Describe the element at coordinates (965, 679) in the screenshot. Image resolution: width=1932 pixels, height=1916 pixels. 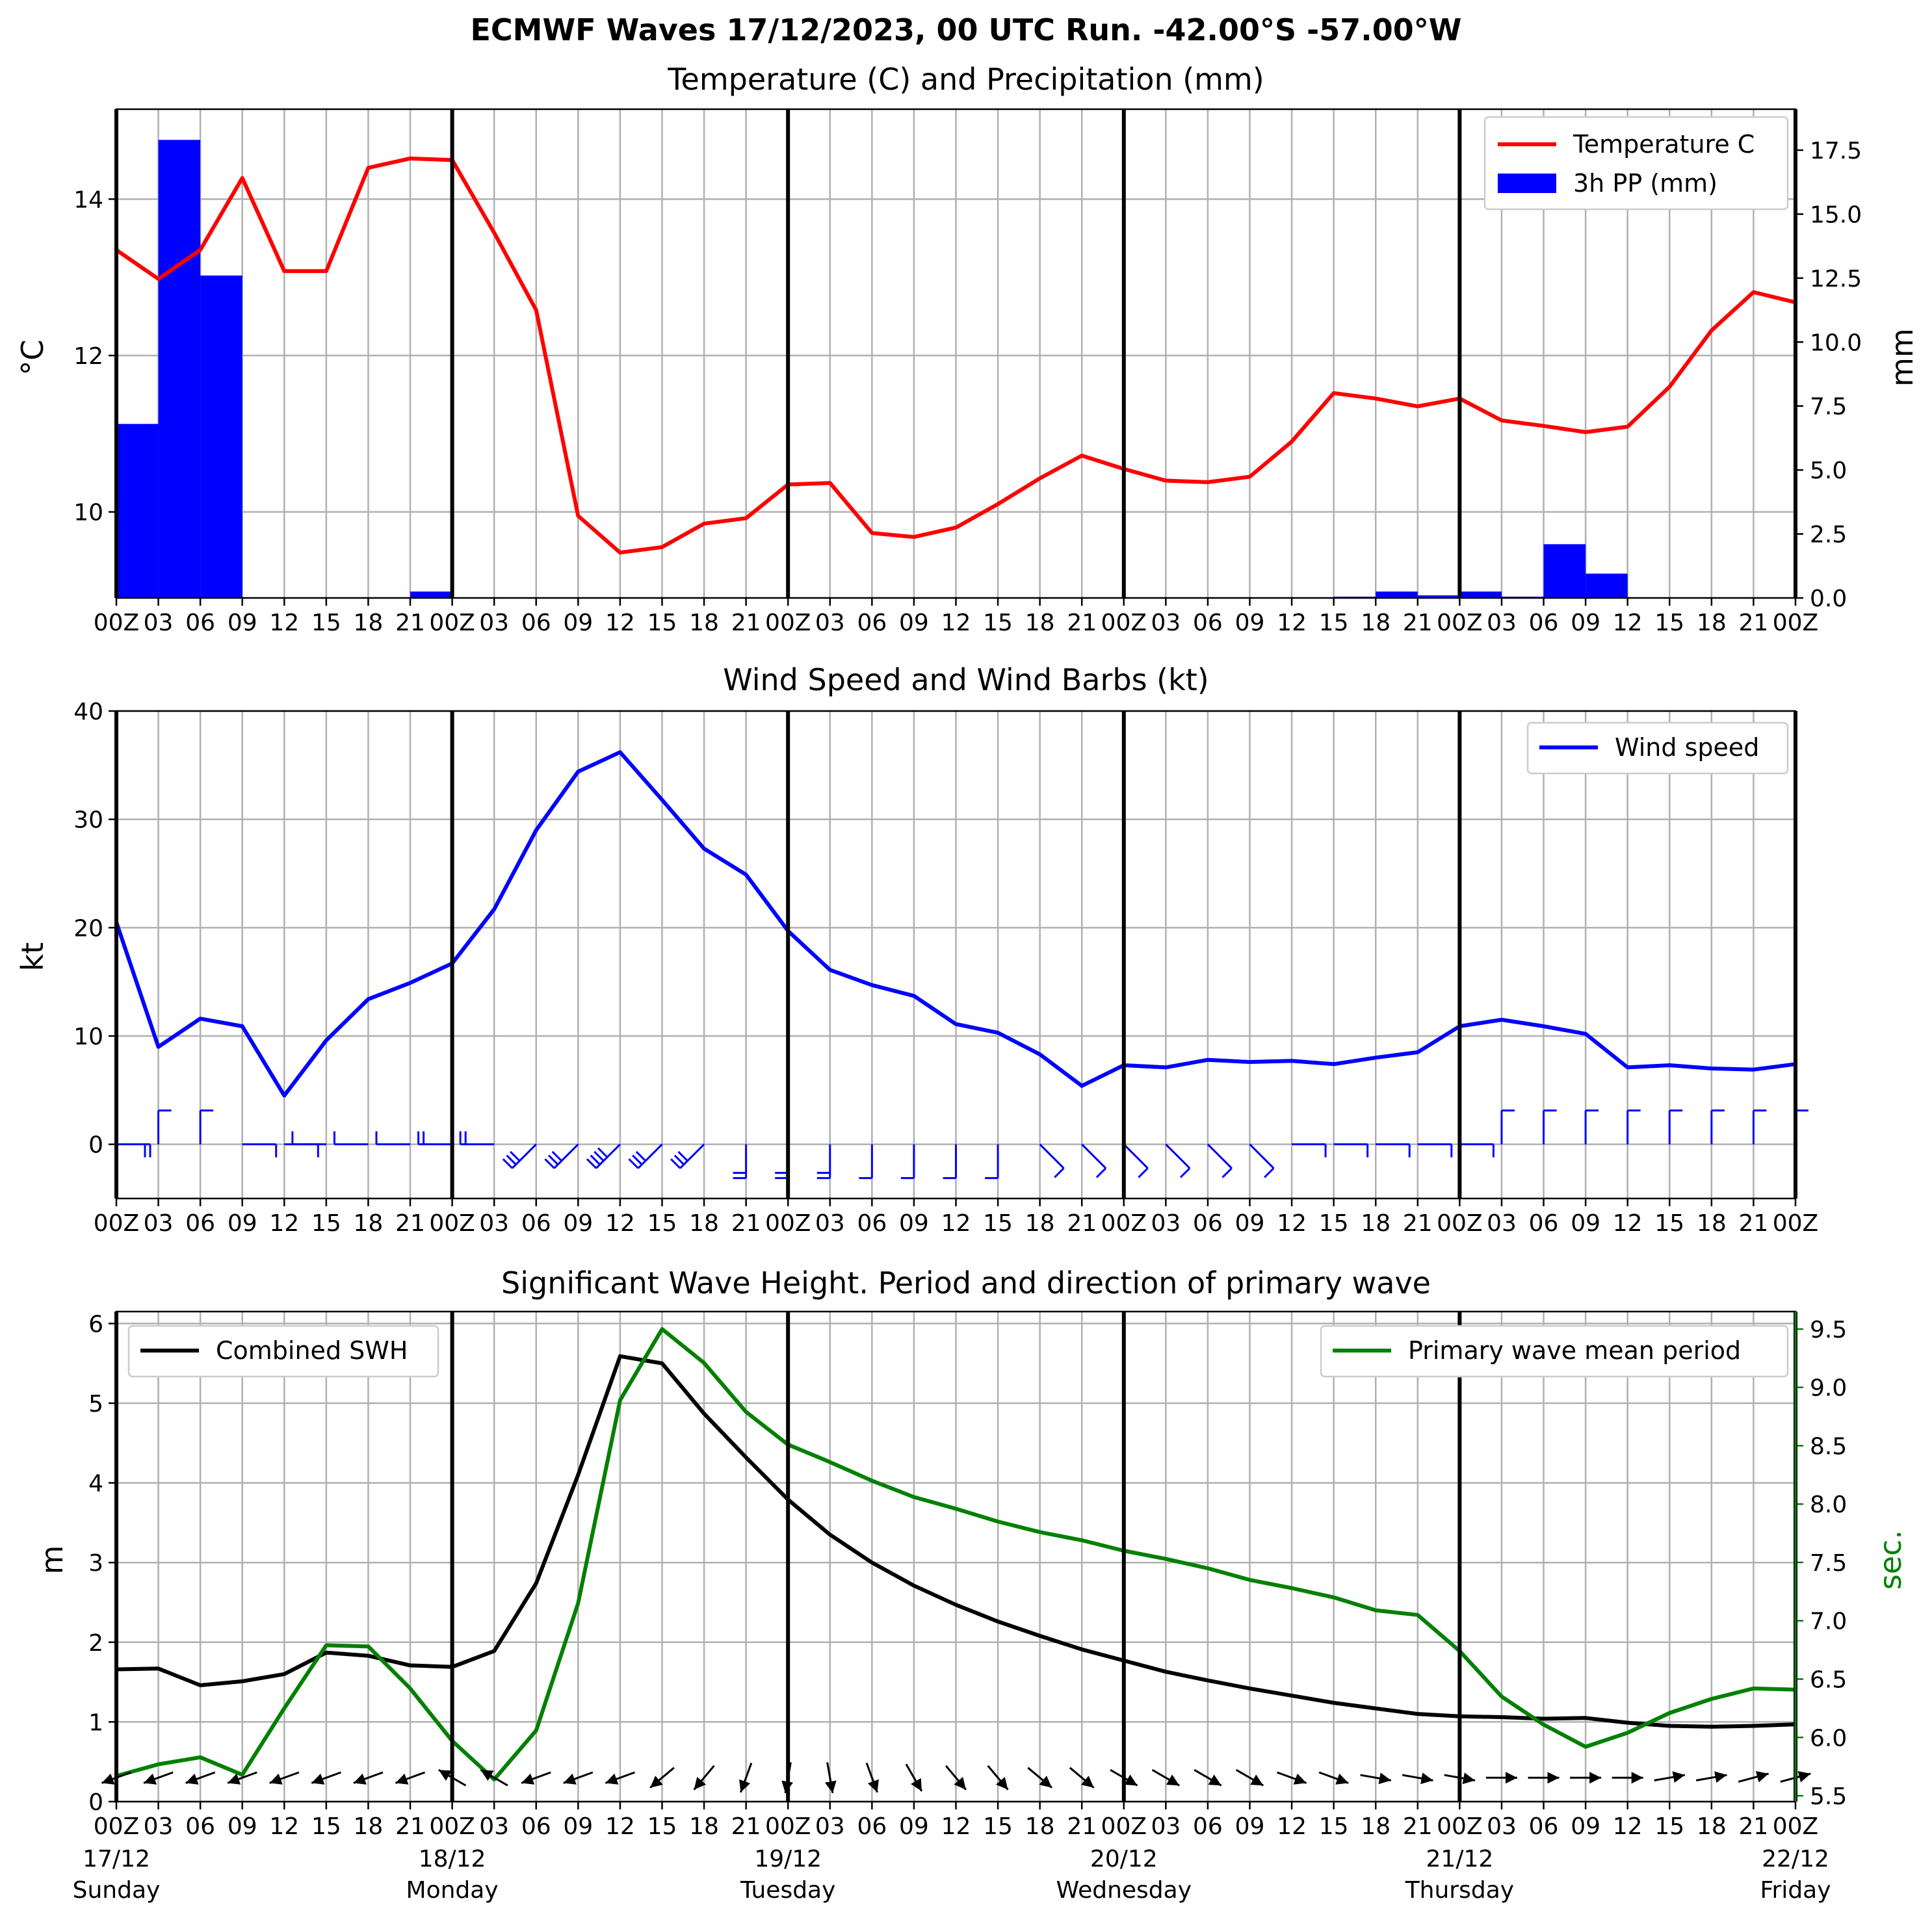
I see `wind-panel-title: Wind Speed and Wind Barbs (kt)` at that location.